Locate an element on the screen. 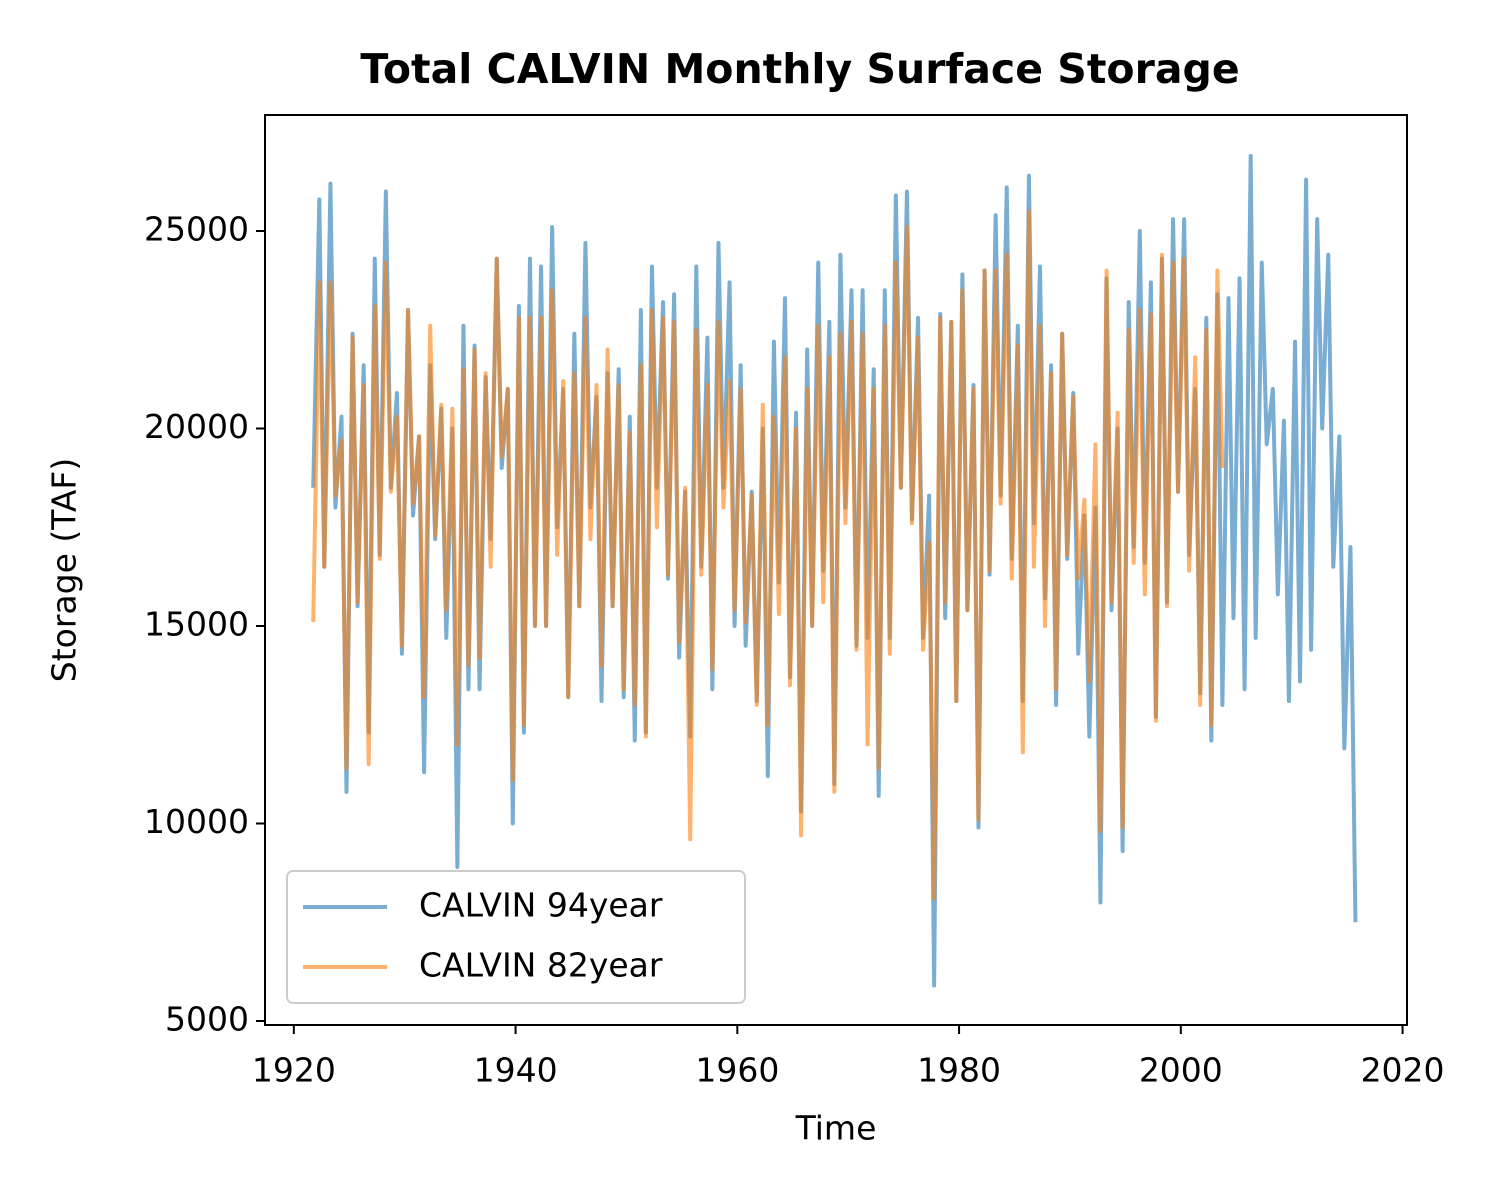  x-tick-label: 2000 is located at coordinates (1181, 1070).